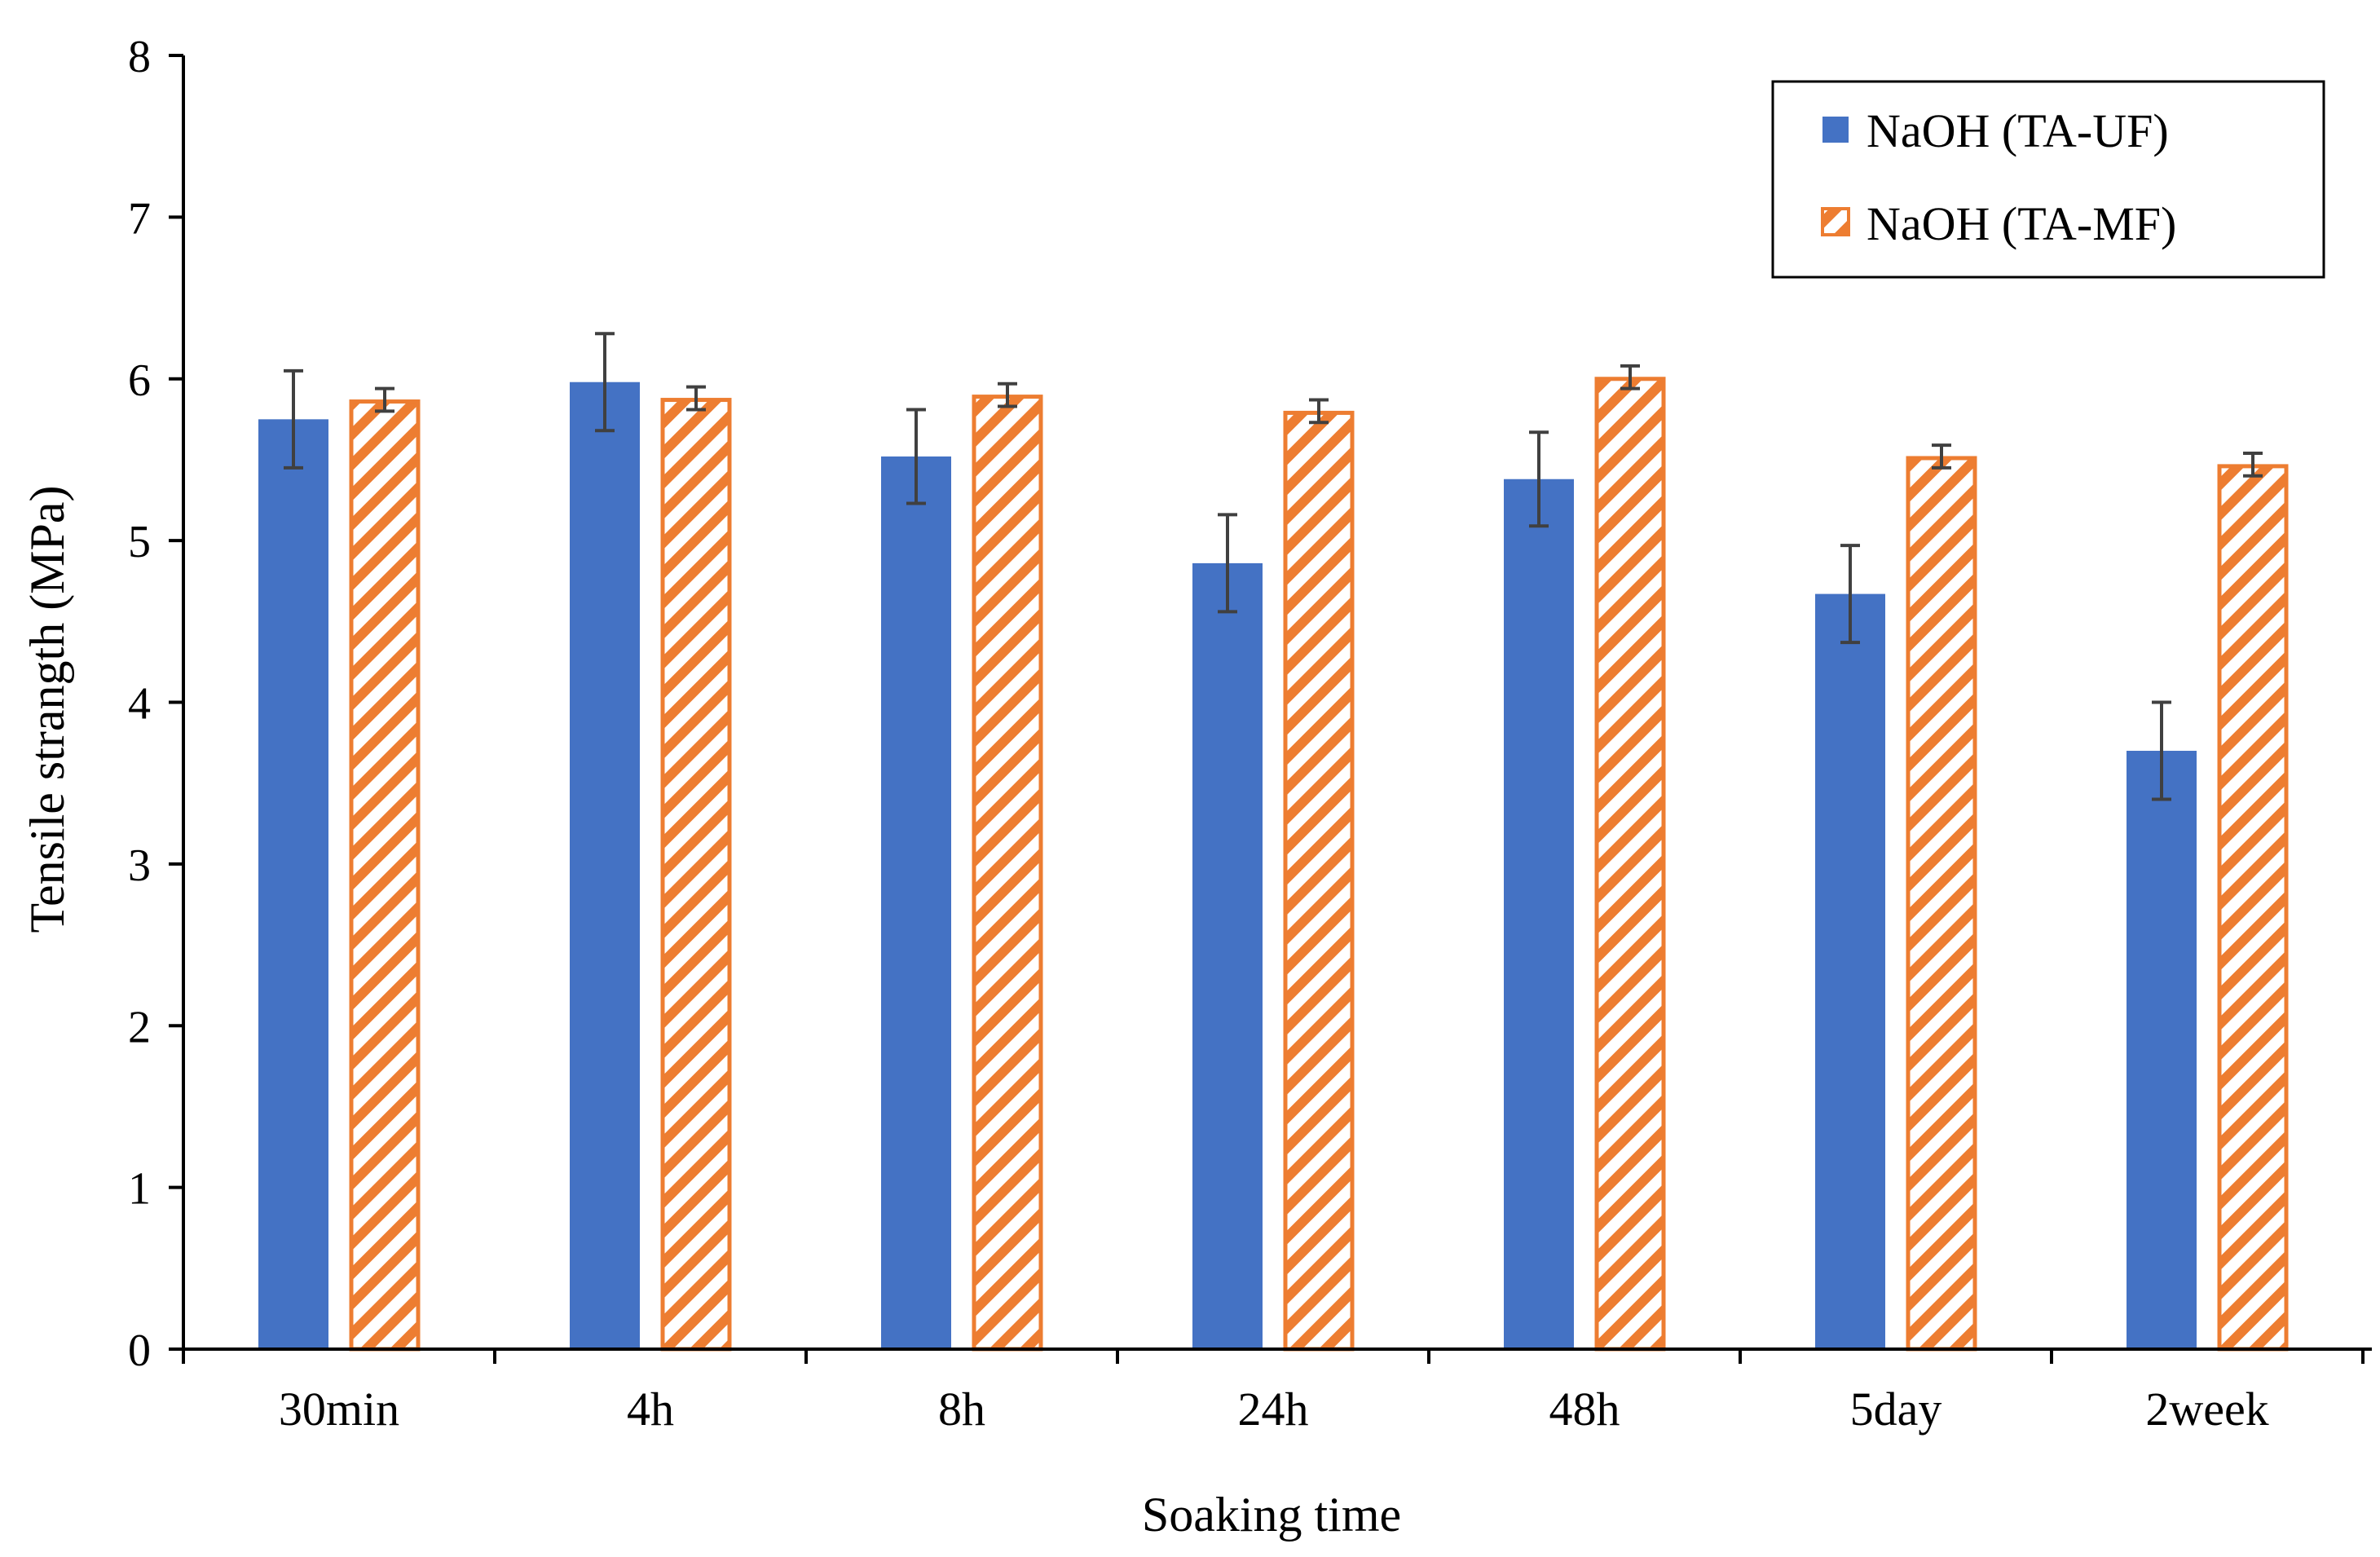  I want to click on error-bar-ta-mf-30min, so click(385, 399).